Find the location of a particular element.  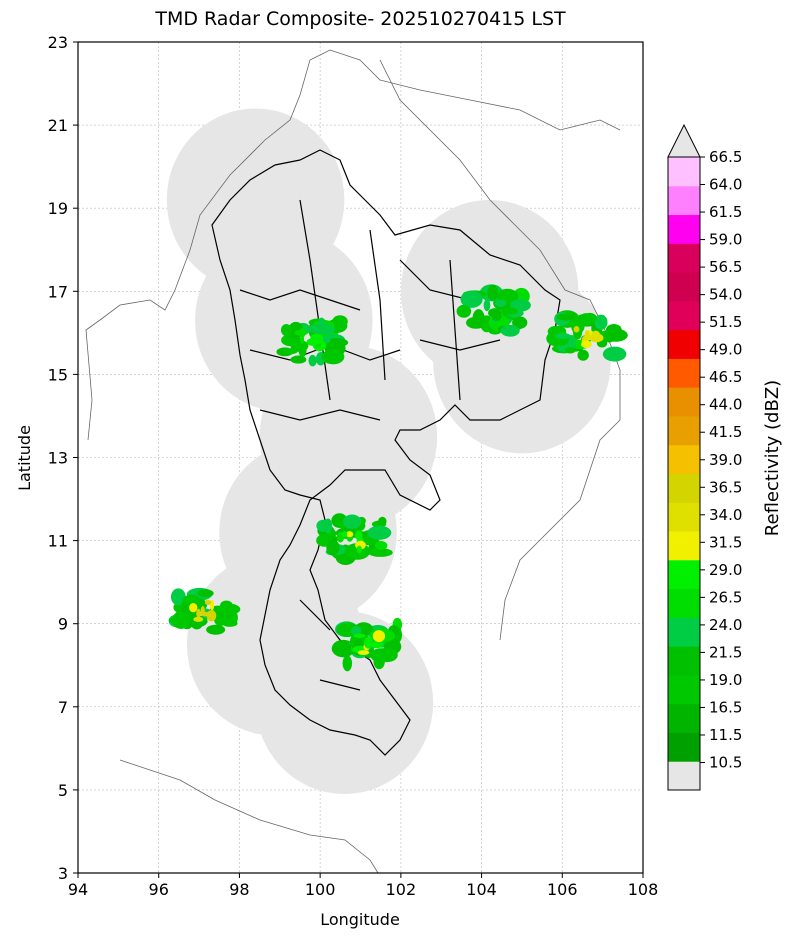

colorbar-level-label: 56.5 is located at coordinates (725, 267).